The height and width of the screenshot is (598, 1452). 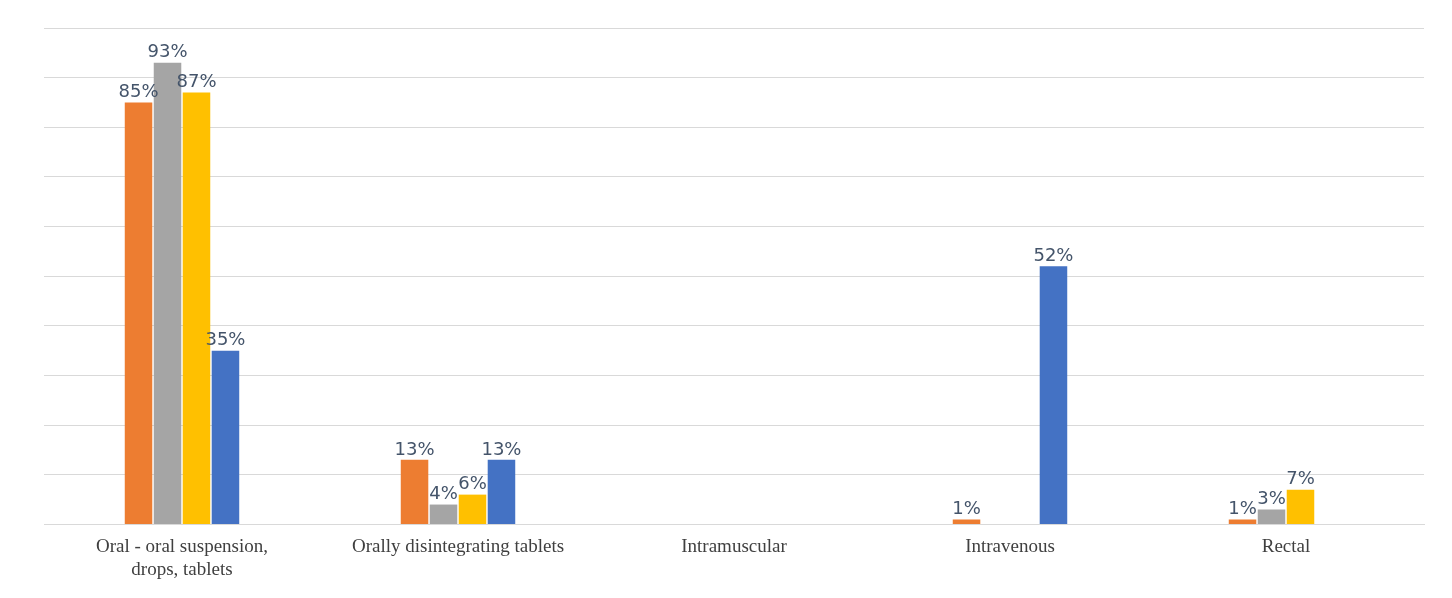 What do you see at coordinates (196, 81) in the screenshot?
I see `data-label: 87%` at bounding box center [196, 81].